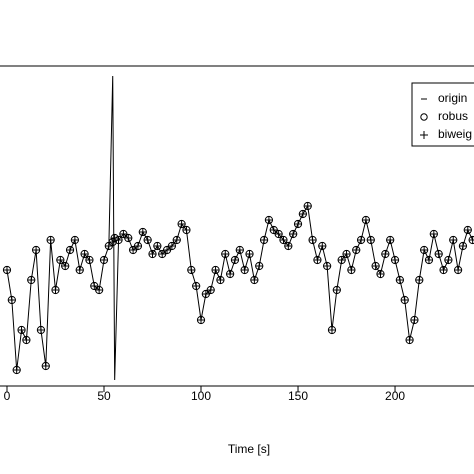  I want to click on x-tick-label: 100, so click(201, 396).